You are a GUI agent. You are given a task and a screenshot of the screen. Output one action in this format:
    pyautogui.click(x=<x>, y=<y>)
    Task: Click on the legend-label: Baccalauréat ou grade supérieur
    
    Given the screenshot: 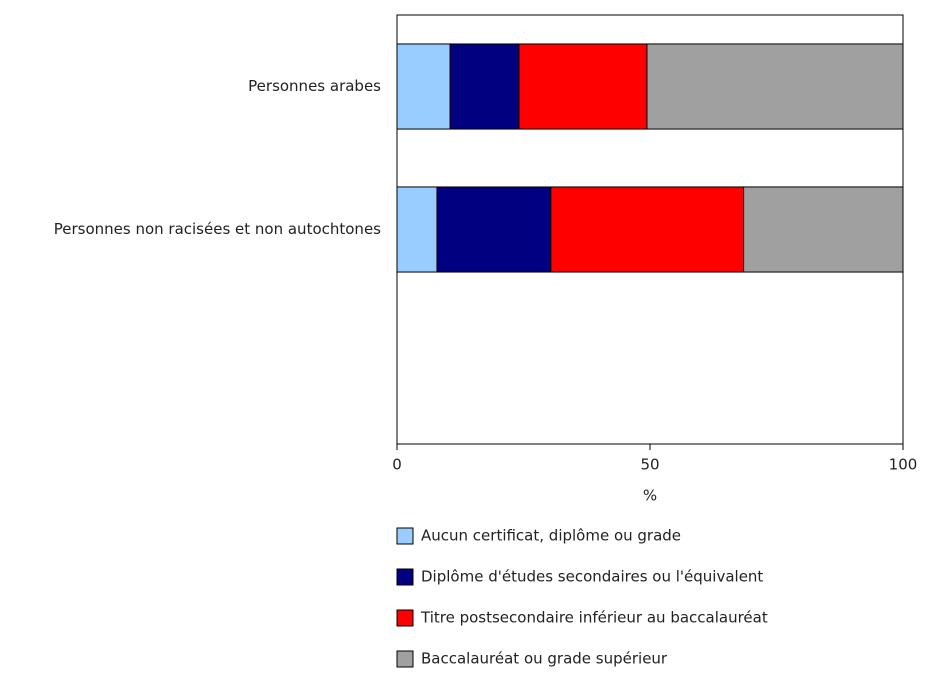 What is the action you would take?
    pyautogui.click(x=544, y=659)
    